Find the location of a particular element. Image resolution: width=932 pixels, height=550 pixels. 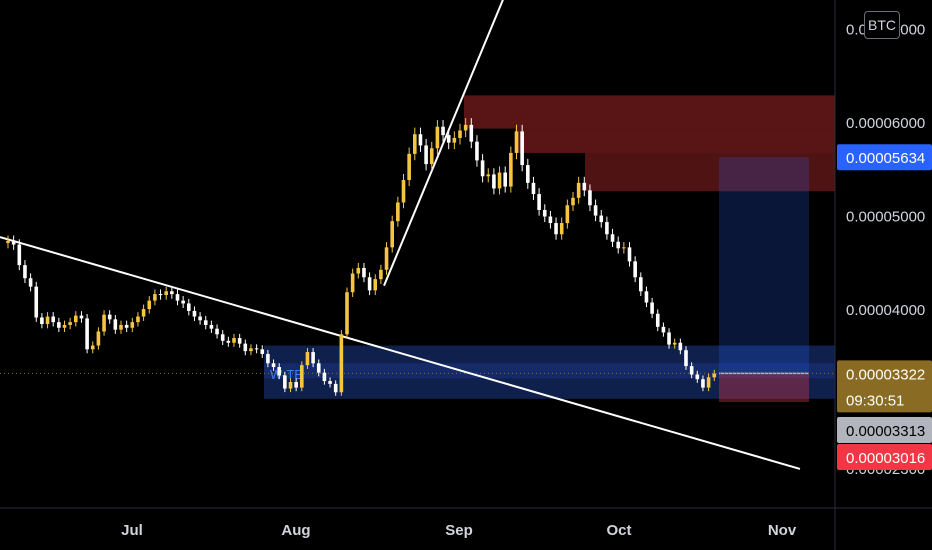

time-axis-label: Oct is located at coordinates (618, 530).